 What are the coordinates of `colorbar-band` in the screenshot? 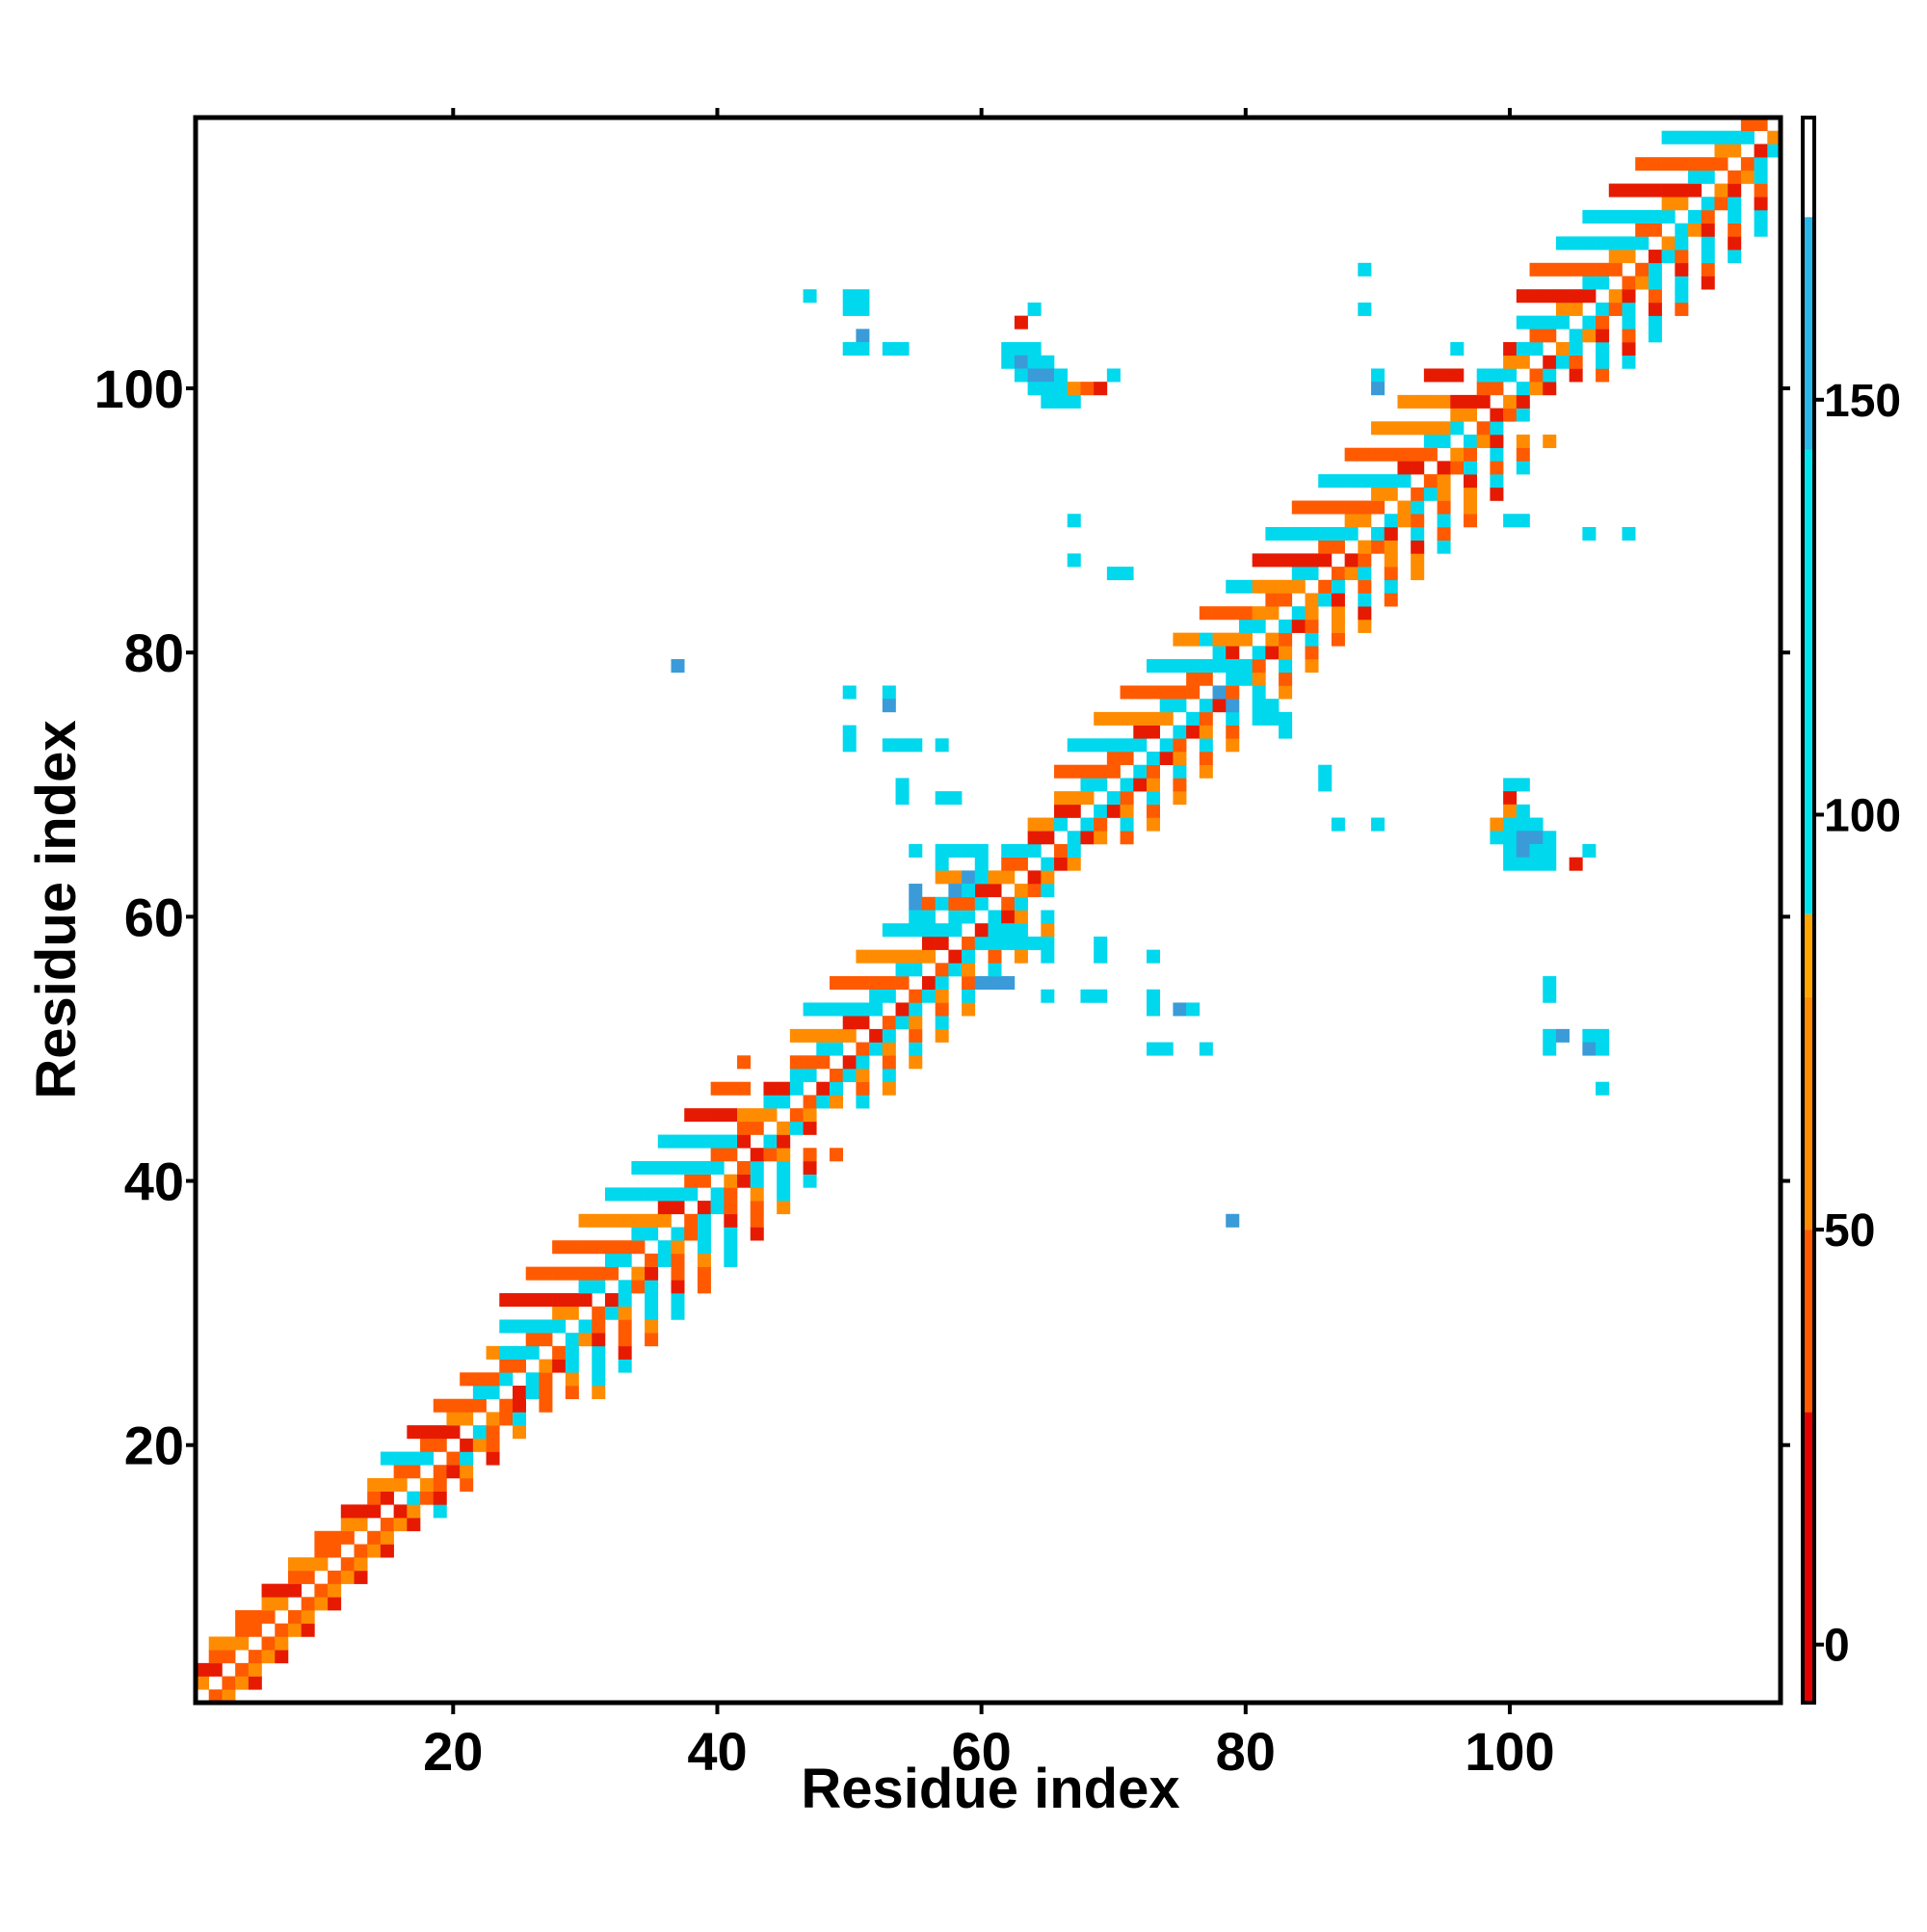 It's located at (1809, 333).